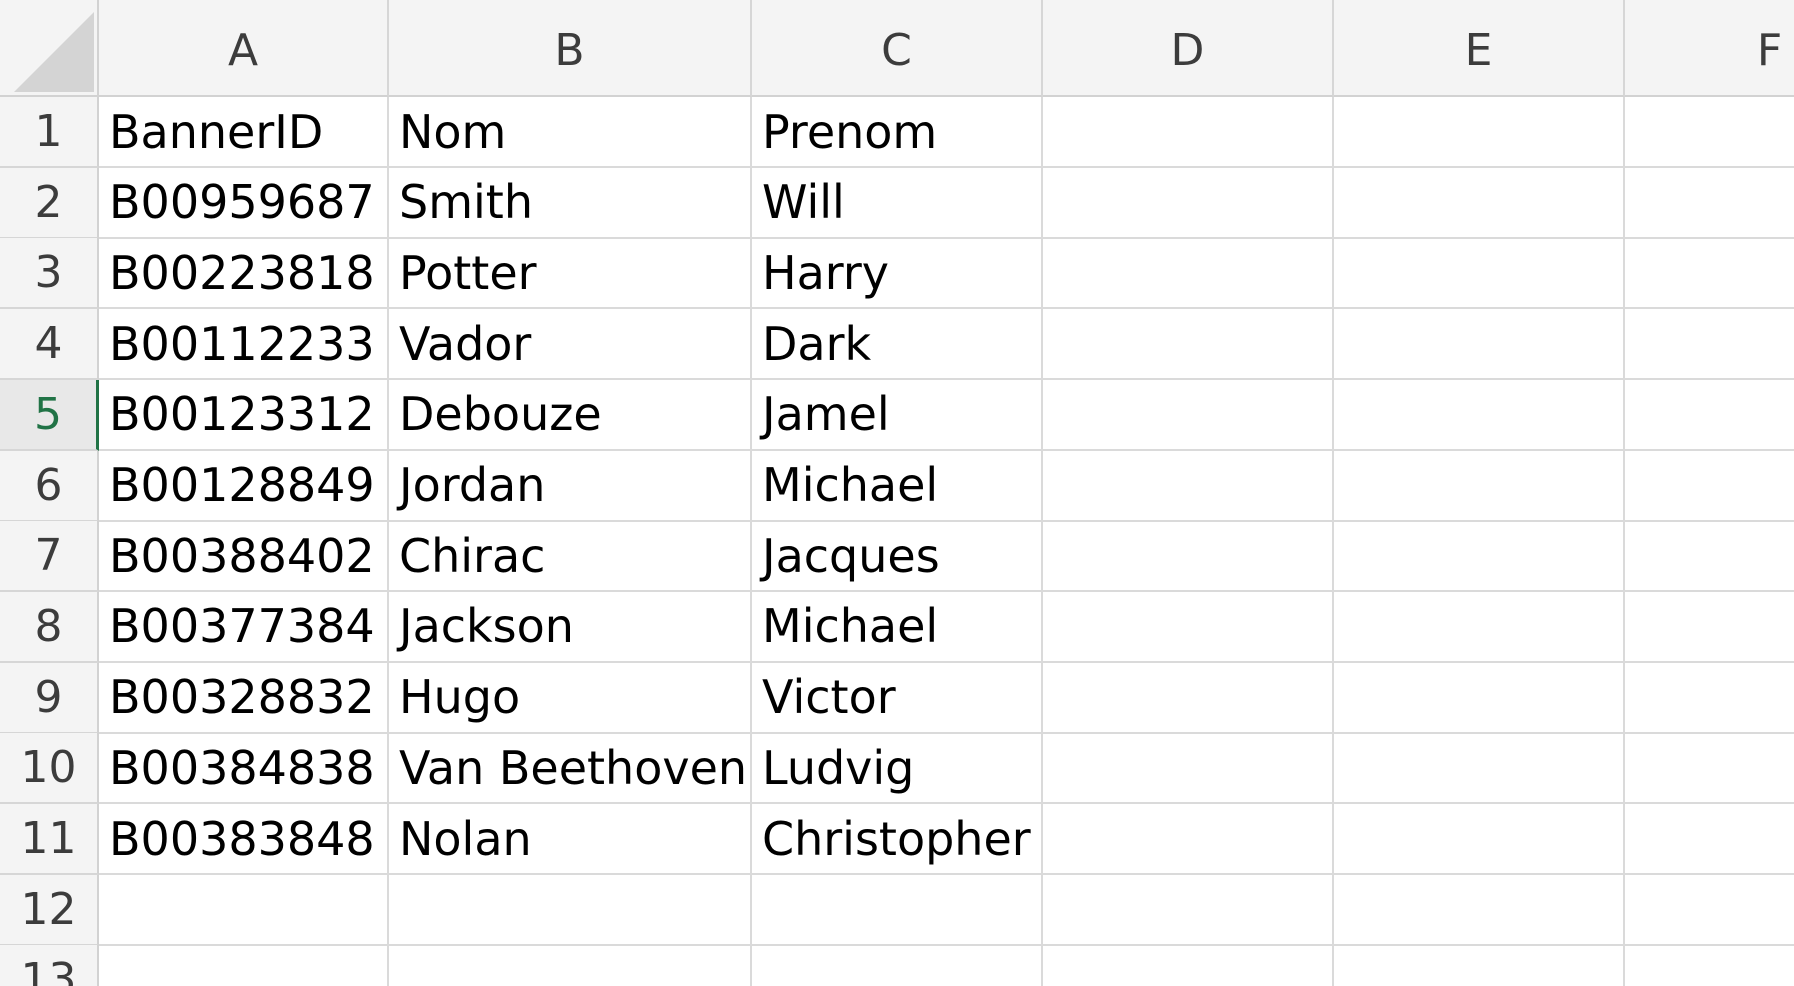 Image resolution: width=1794 pixels, height=986 pixels. Describe the element at coordinates (1479, 557) in the screenshot. I see `cell-e7` at that location.